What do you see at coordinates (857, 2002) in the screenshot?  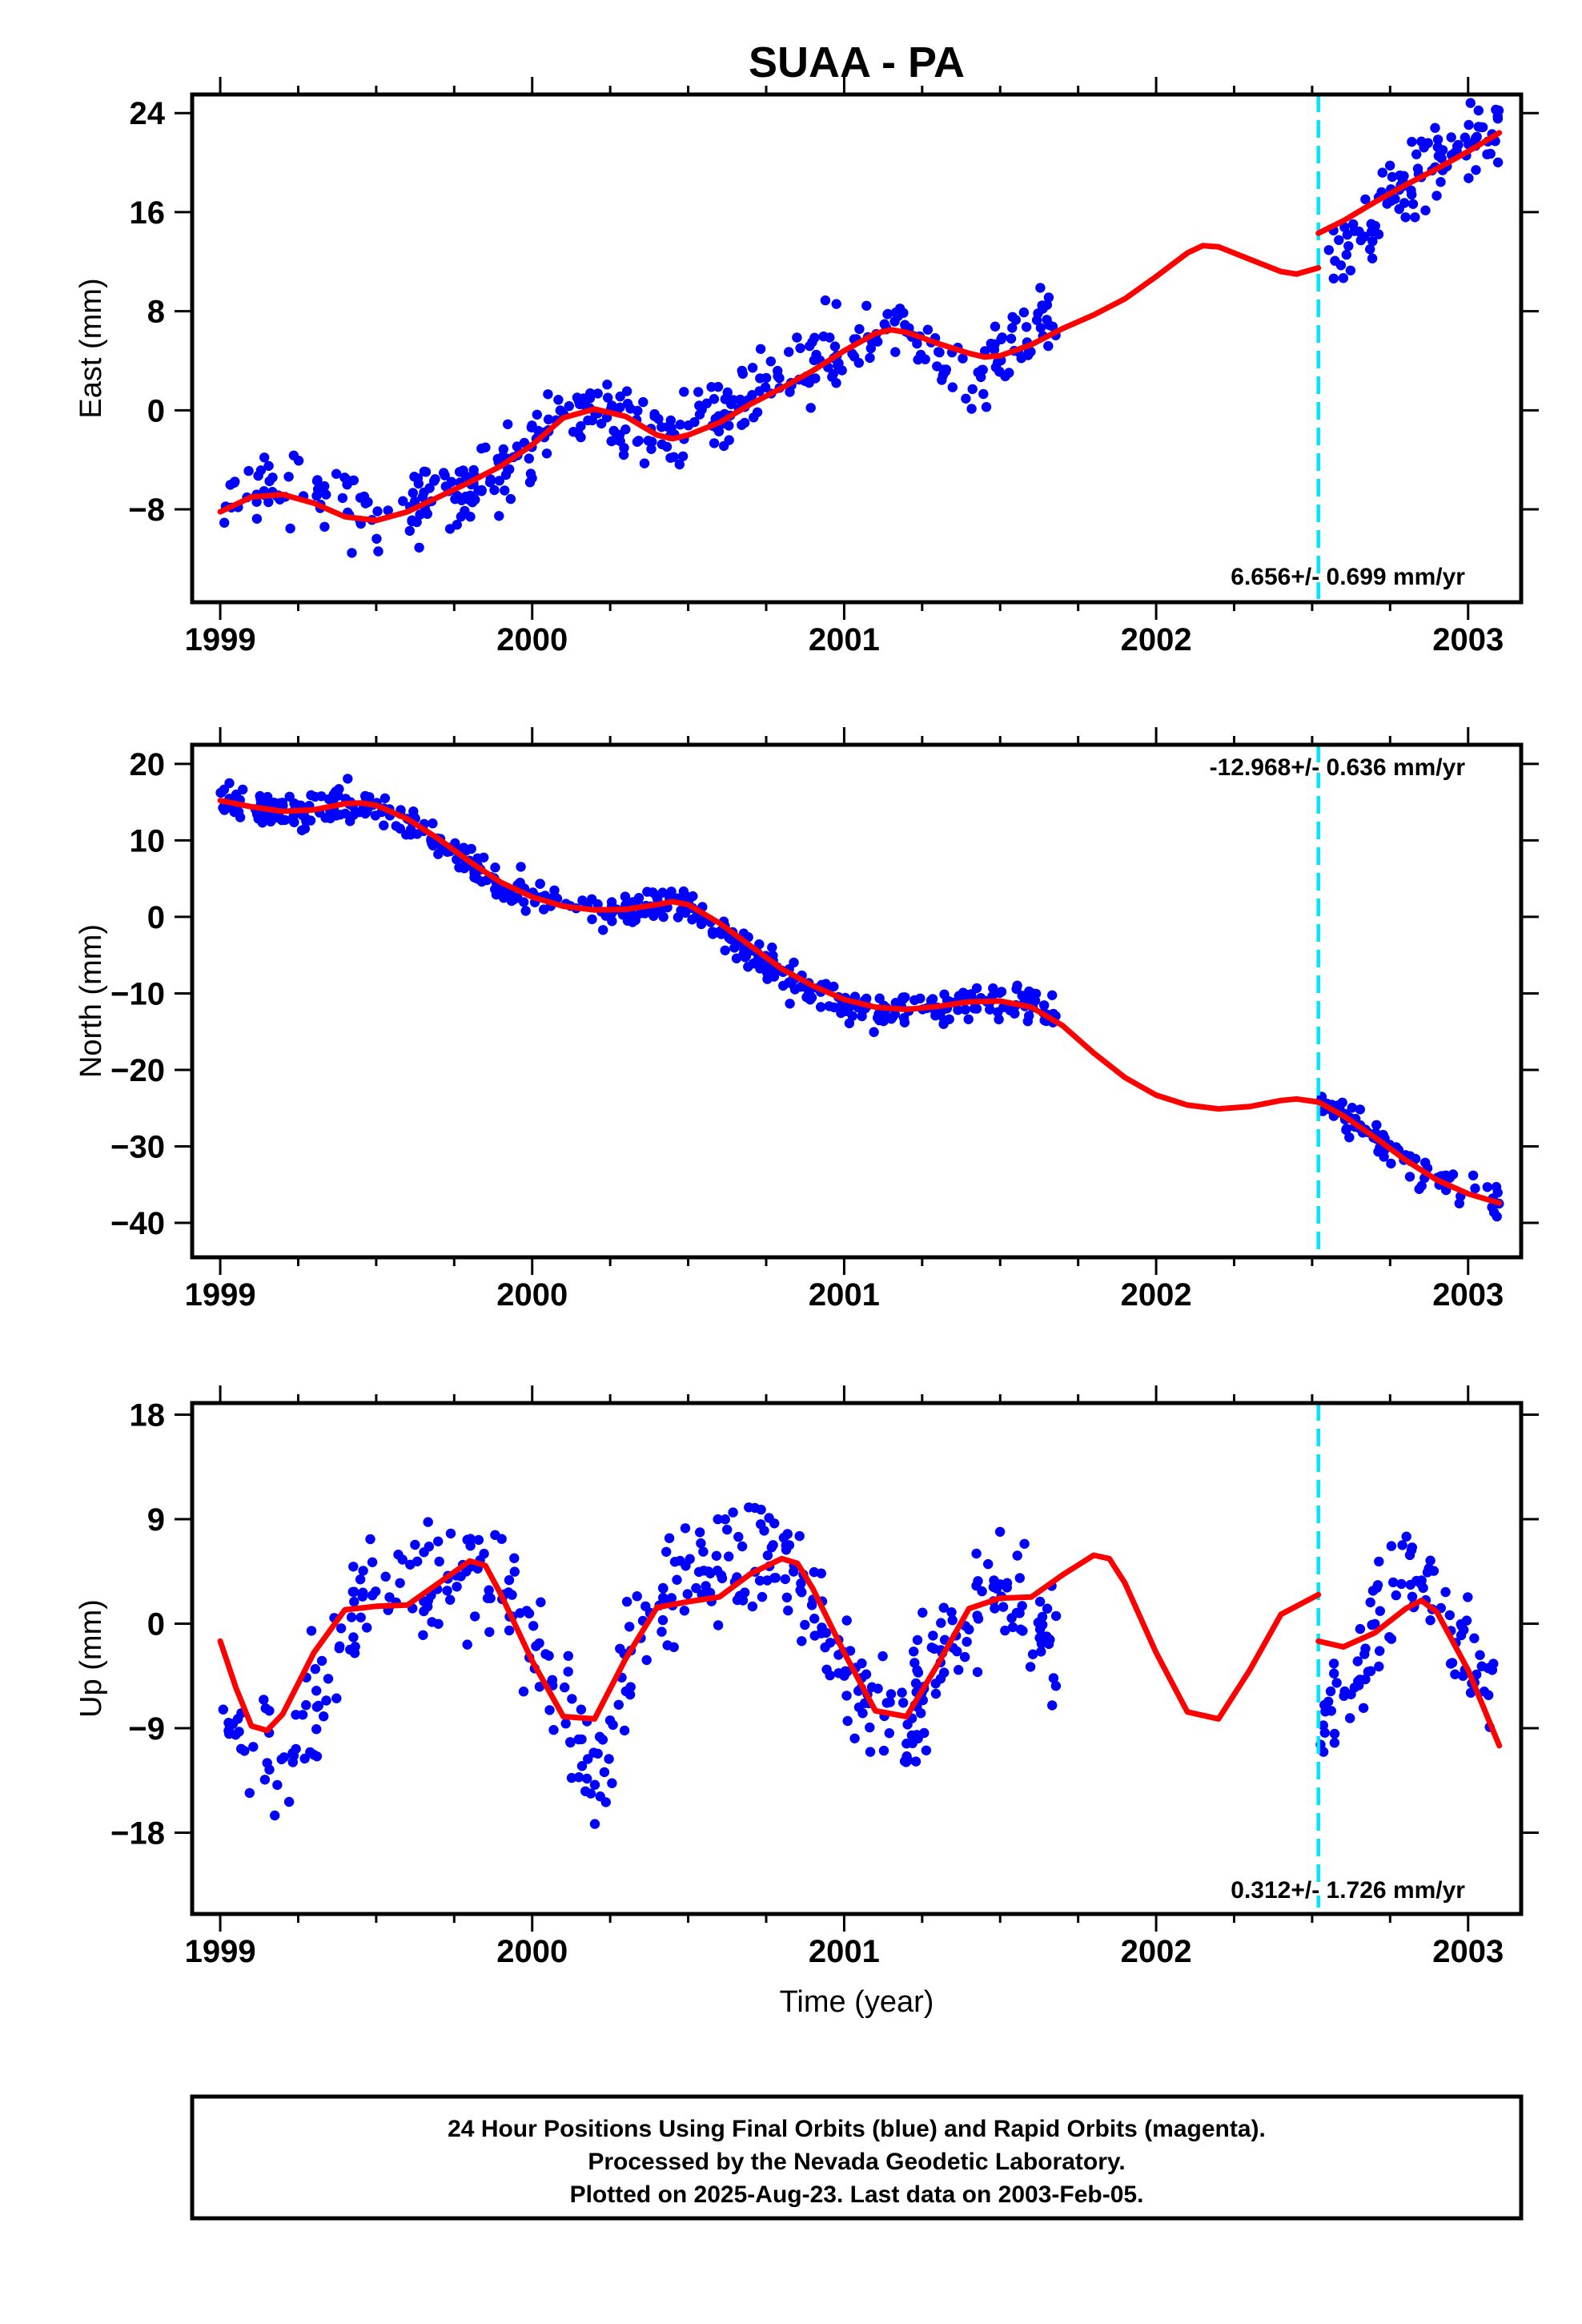 I see `x-axis-title: Time (year)` at bounding box center [857, 2002].